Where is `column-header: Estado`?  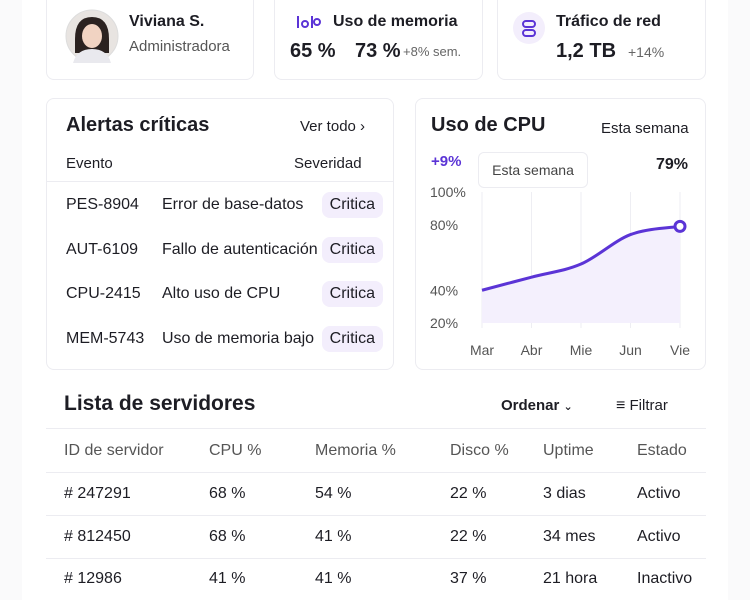 column-header: Estado is located at coordinates (662, 450).